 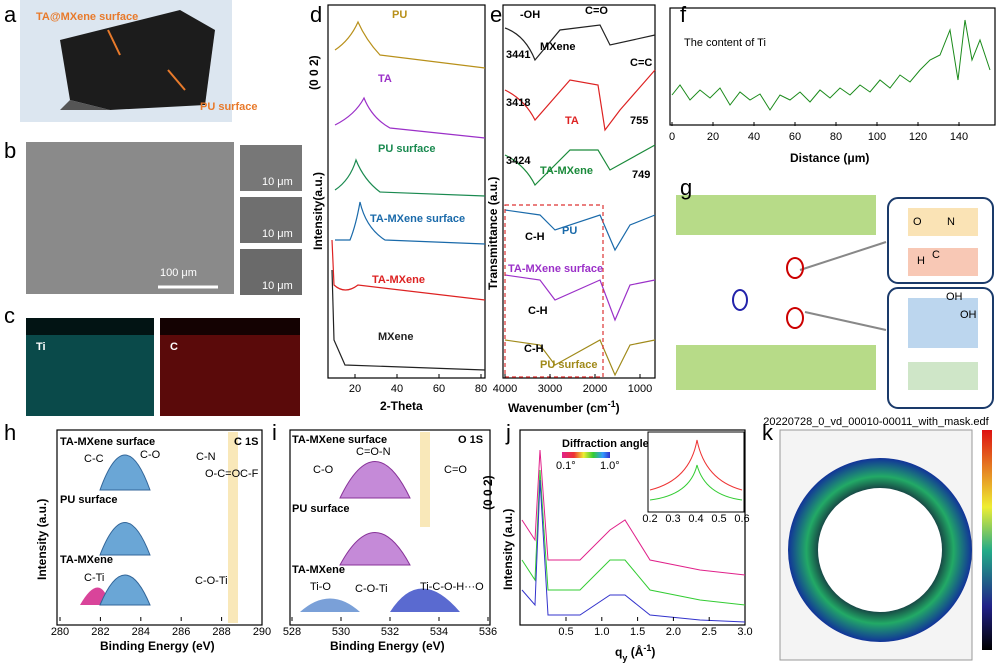 What do you see at coordinates (221, 632) in the screenshot?
I see `x-tick-label: 288` at bounding box center [221, 632].